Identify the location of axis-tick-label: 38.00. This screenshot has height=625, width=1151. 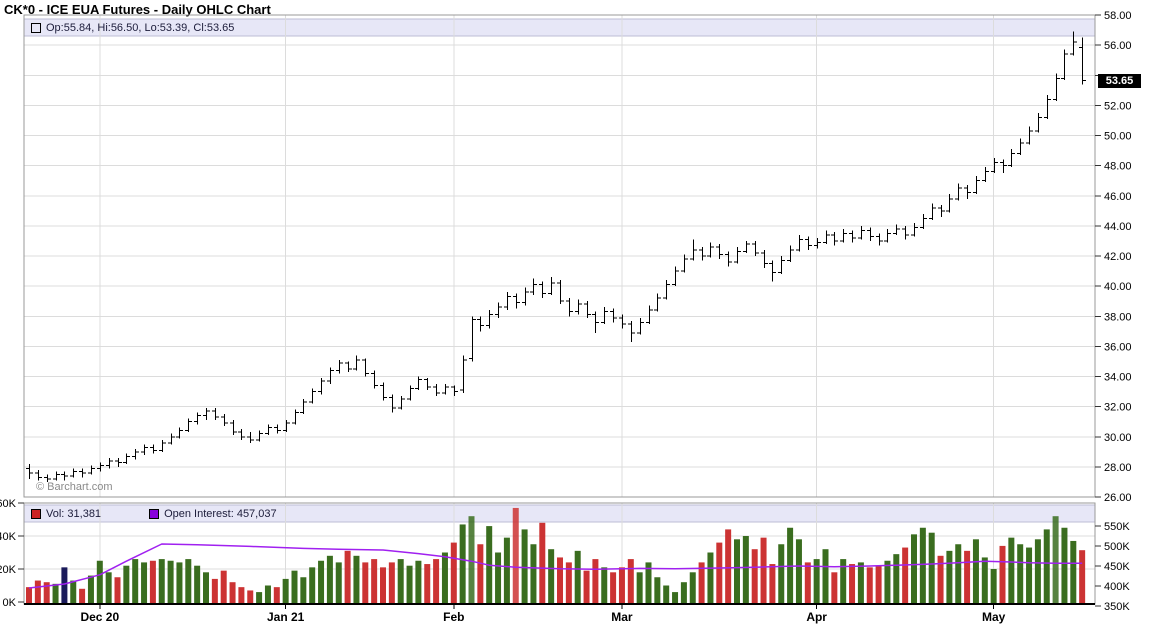
(1118, 317).